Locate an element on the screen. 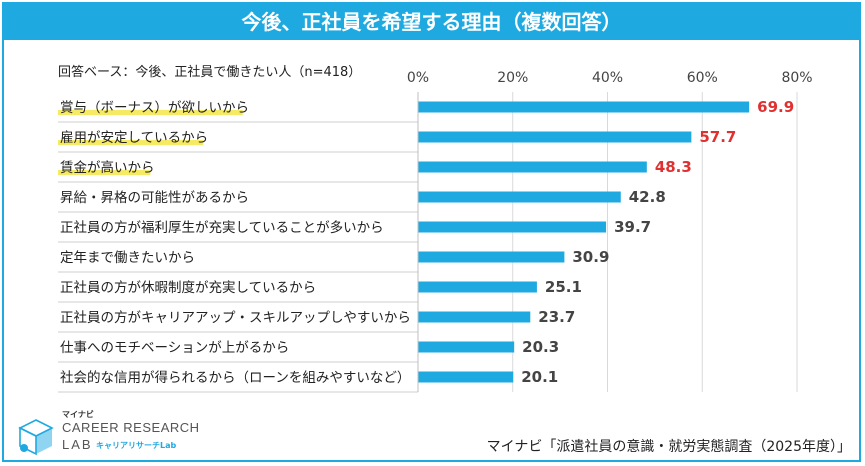  category-label: 仕事へのモチベーションが上がるから is located at coordinates (174, 348).